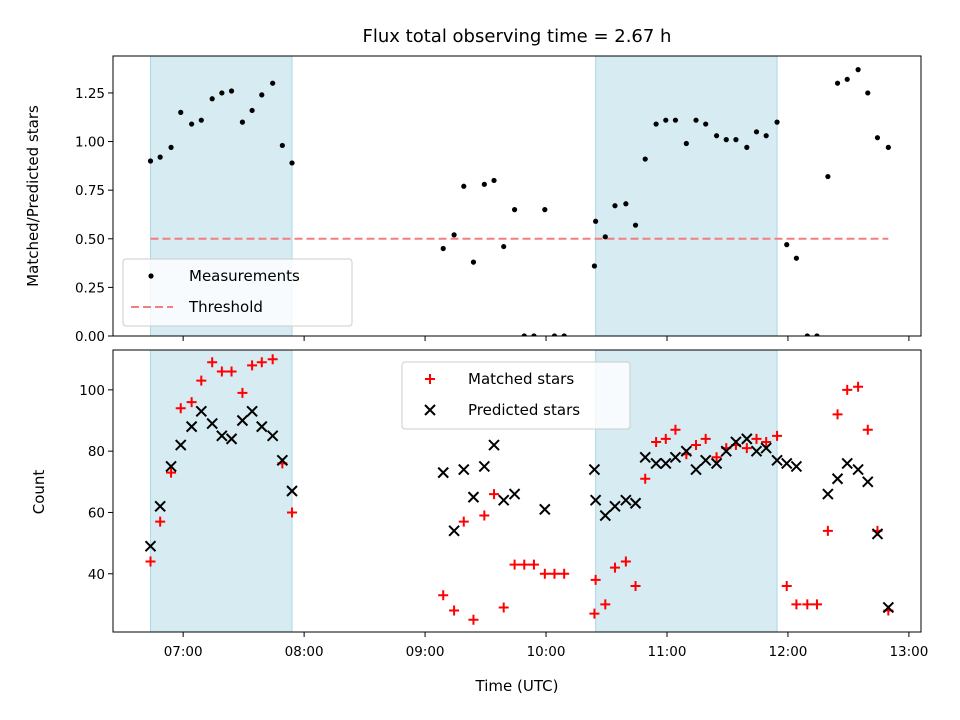 The width and height of the screenshot is (960, 720). I want to click on top-legend-box, so click(237, 292).